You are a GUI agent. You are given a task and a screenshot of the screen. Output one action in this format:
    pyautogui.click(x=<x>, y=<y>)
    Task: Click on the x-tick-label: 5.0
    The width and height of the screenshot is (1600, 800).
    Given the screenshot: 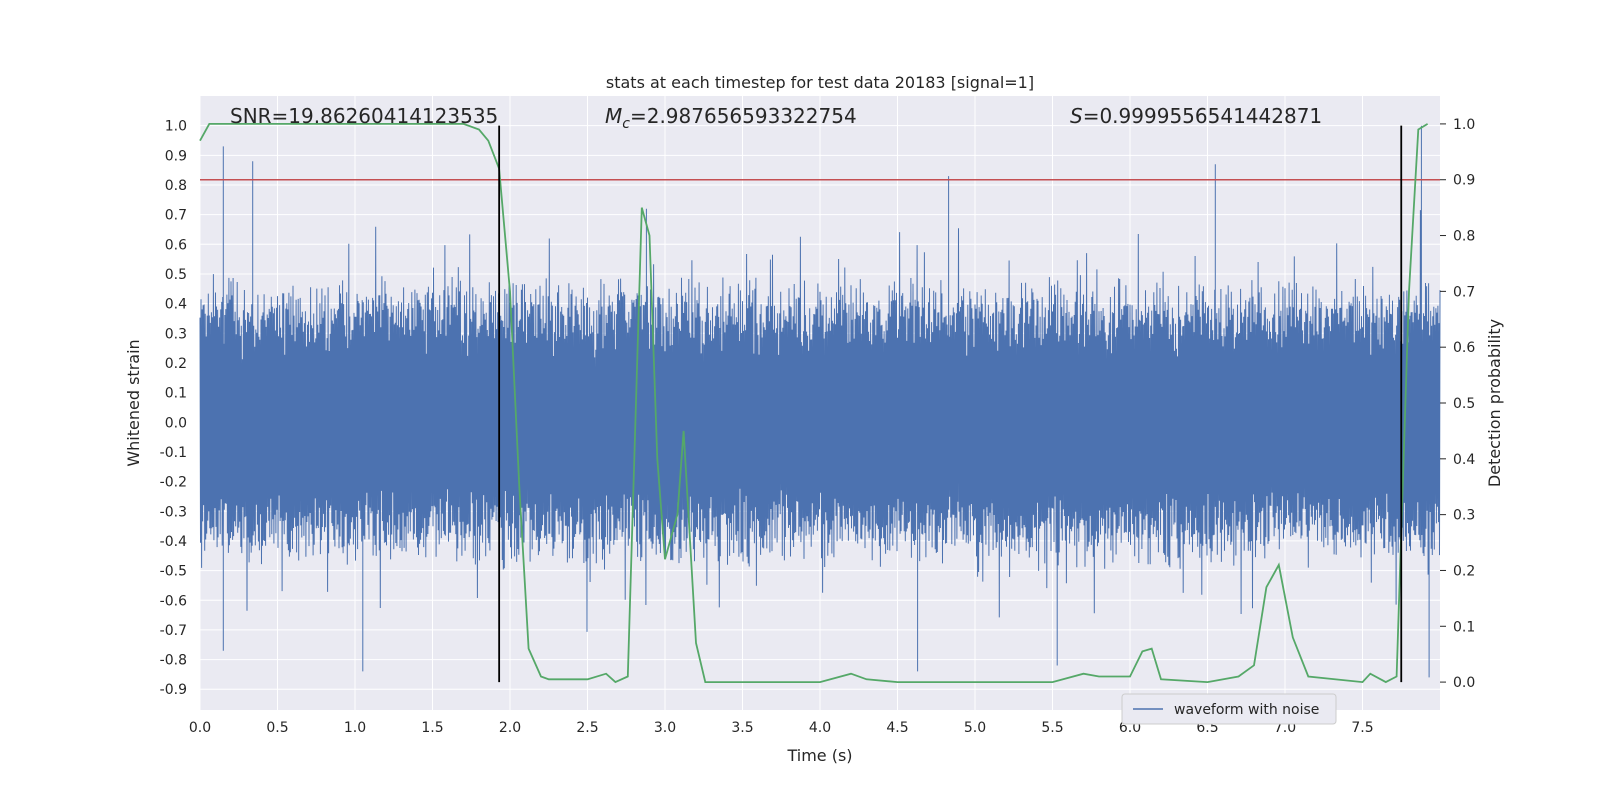 What is the action you would take?
    pyautogui.click(x=975, y=728)
    